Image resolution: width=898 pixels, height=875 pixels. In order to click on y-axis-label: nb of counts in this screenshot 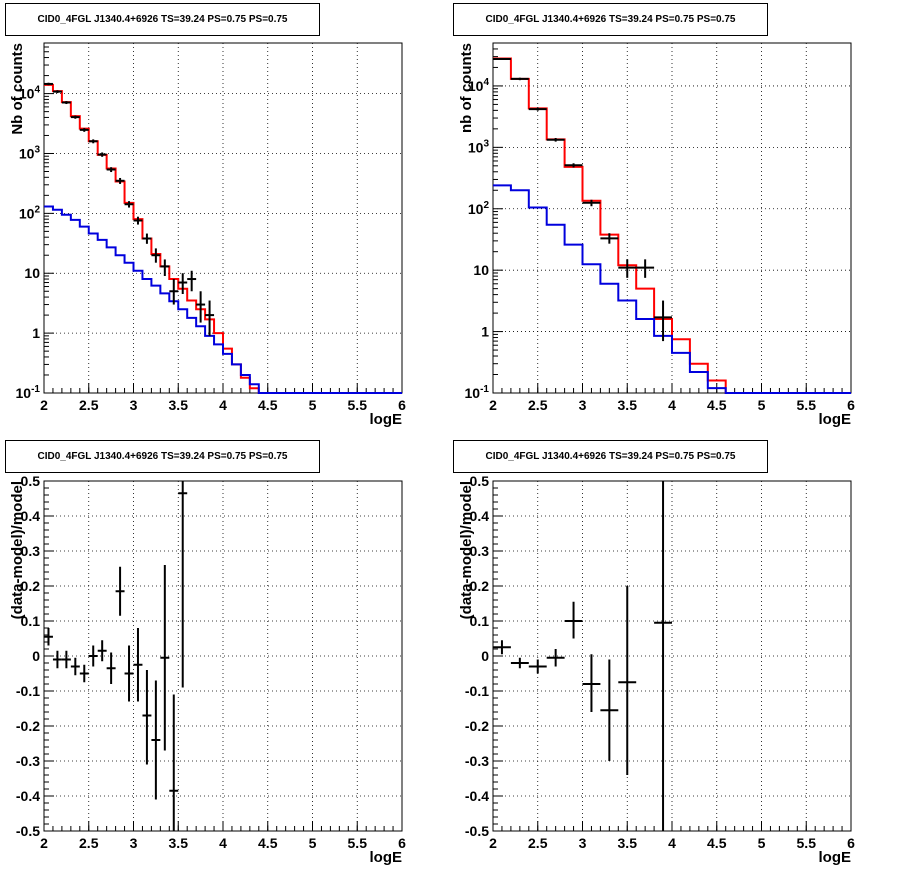, I will do `click(466, 88)`.